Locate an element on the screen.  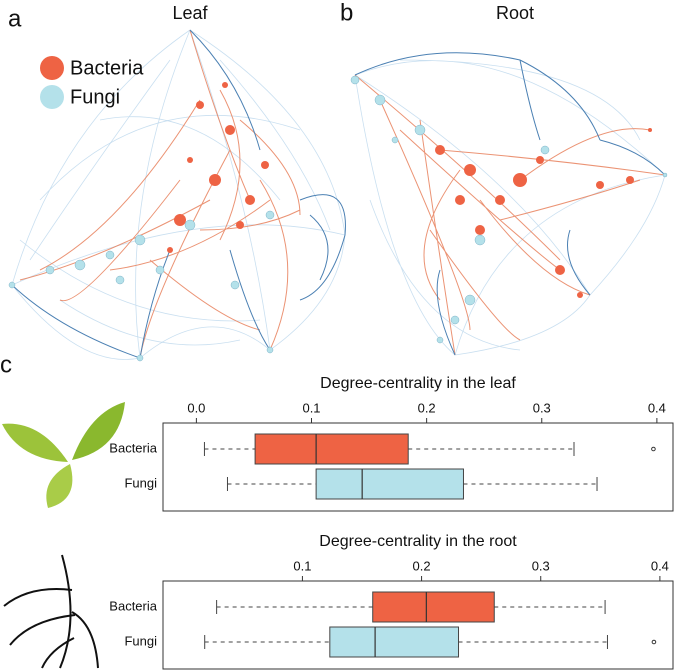
leaf-icon is located at coordinates (63, 455).